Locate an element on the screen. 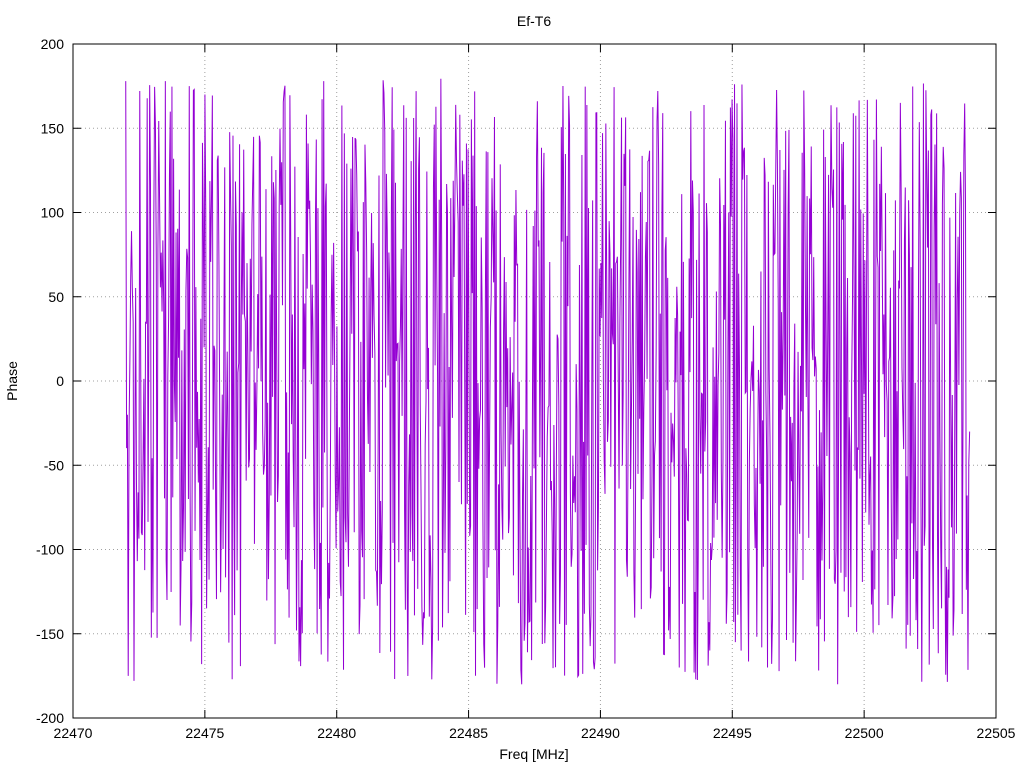 The height and width of the screenshot is (768, 1024). x-tick-label: 22475 is located at coordinates (204, 733).